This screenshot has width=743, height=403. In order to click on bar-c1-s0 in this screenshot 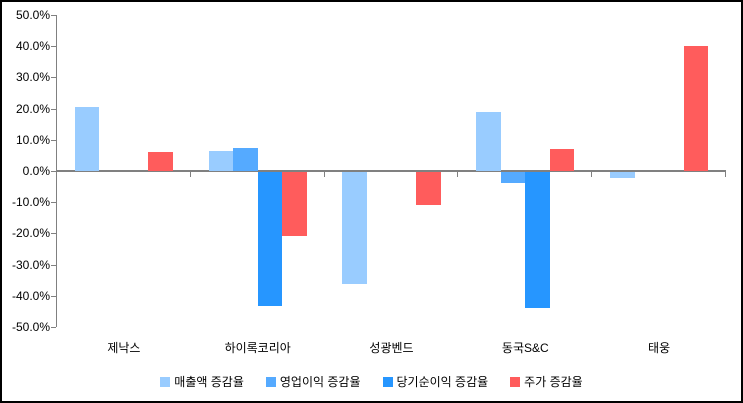, I will do `click(221, 160)`.